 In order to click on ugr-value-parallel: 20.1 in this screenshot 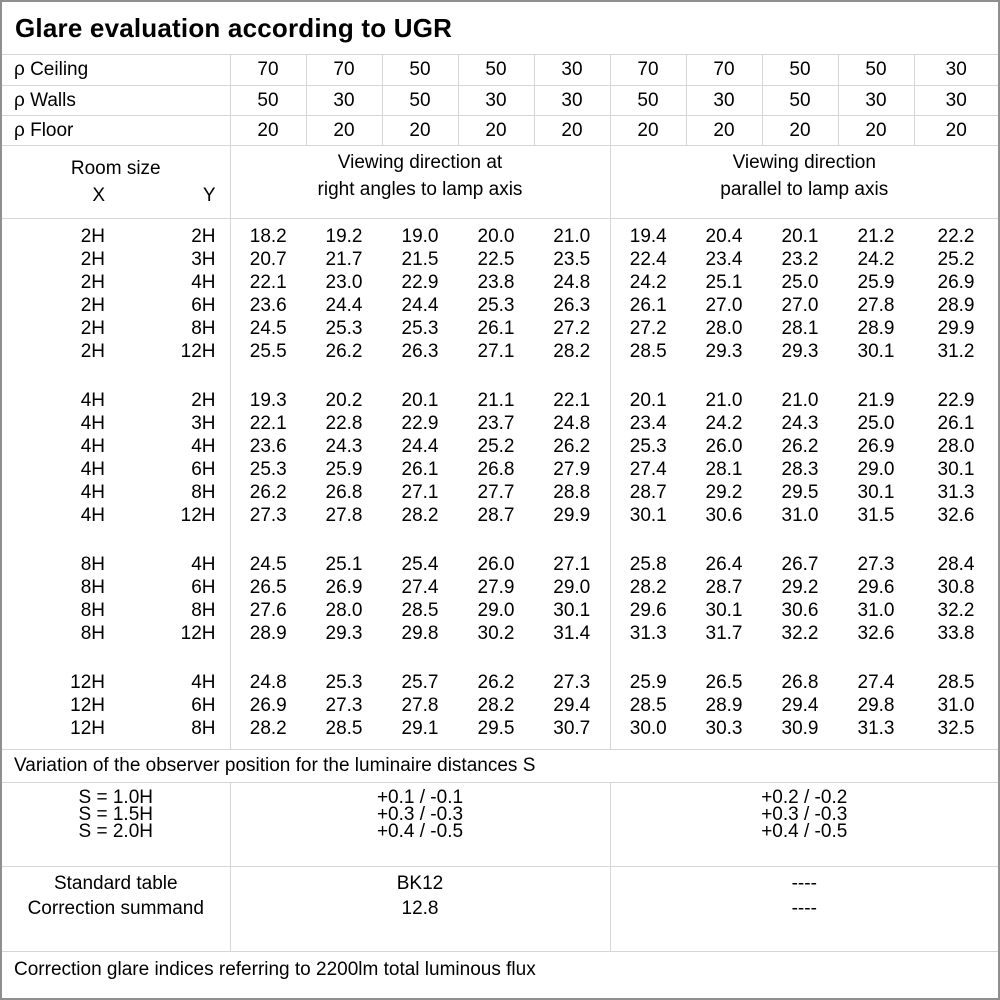, I will do `click(800, 236)`.